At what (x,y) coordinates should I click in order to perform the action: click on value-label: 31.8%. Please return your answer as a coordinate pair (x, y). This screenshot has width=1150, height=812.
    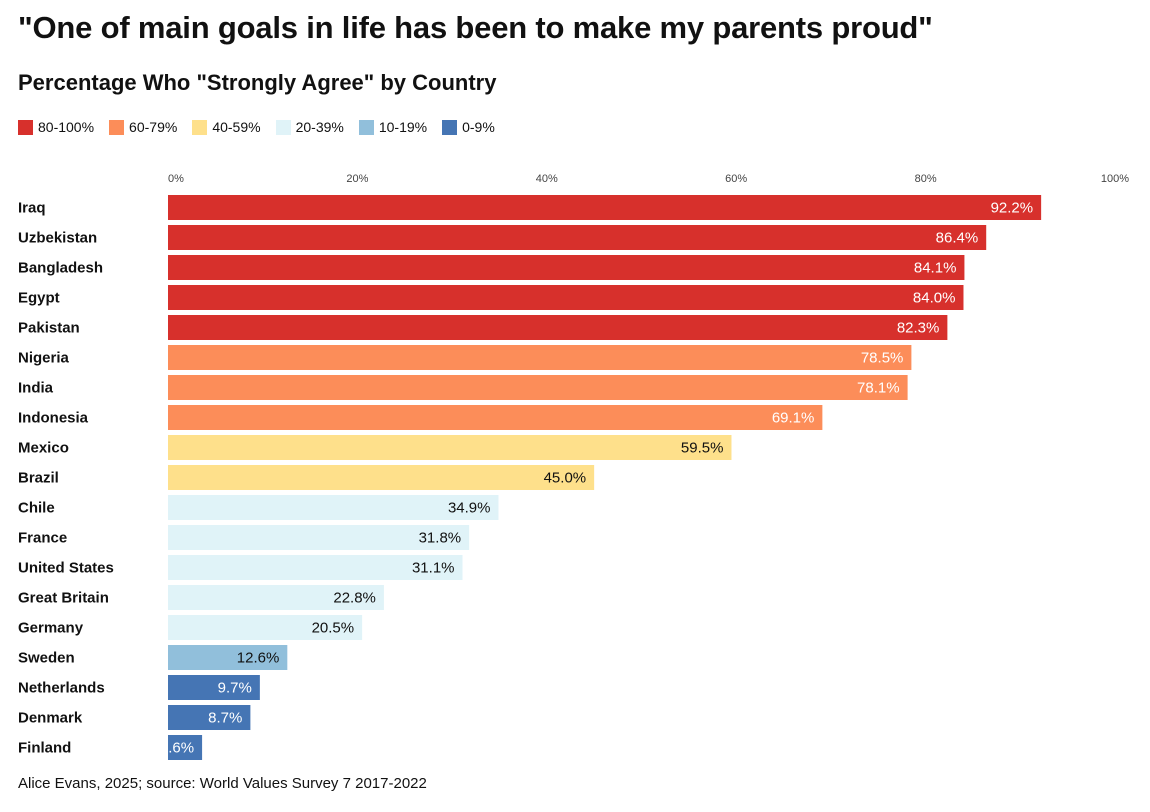
    Looking at the image, I should click on (440, 538).